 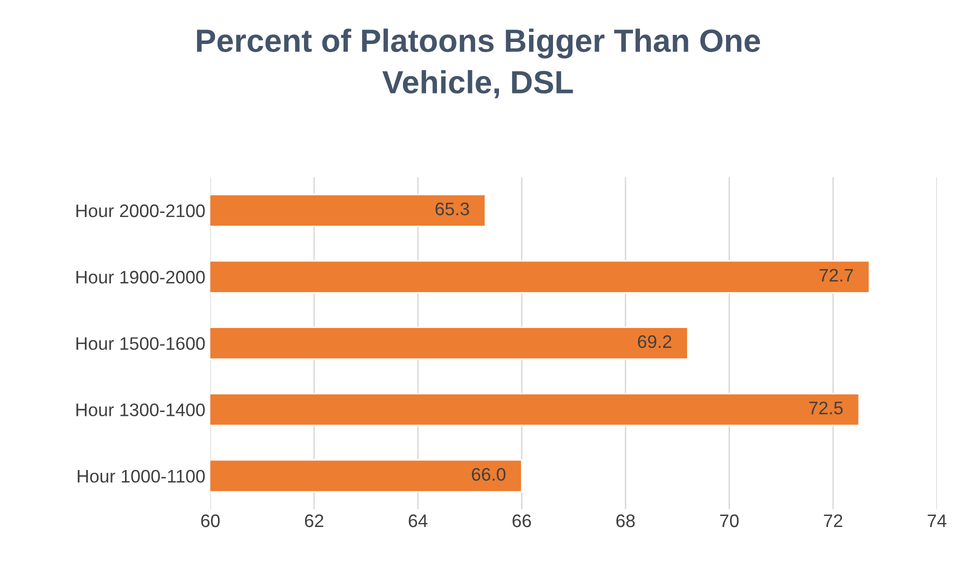 I want to click on x-tick-label: 62, so click(x=314, y=521).